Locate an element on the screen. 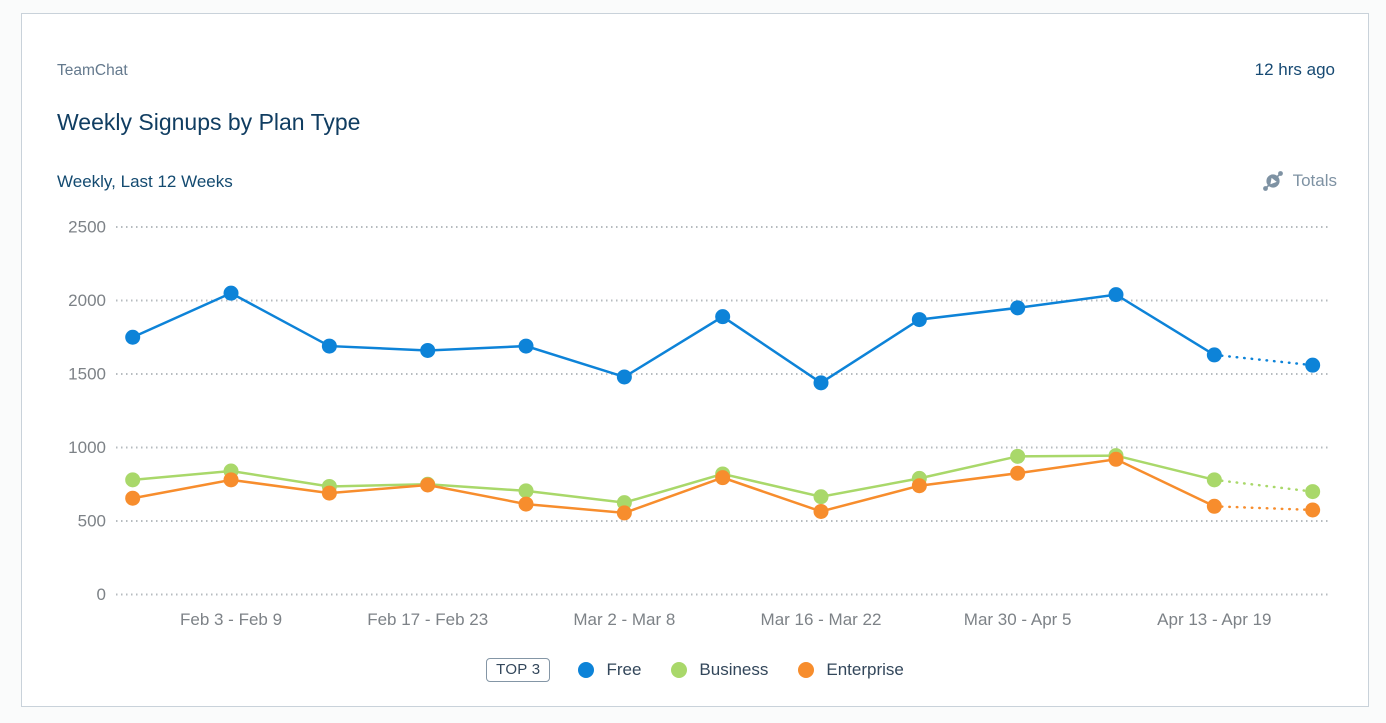 This screenshot has width=1386, height=723. legend-items: Free Business Enterprise is located at coordinates (741, 670).